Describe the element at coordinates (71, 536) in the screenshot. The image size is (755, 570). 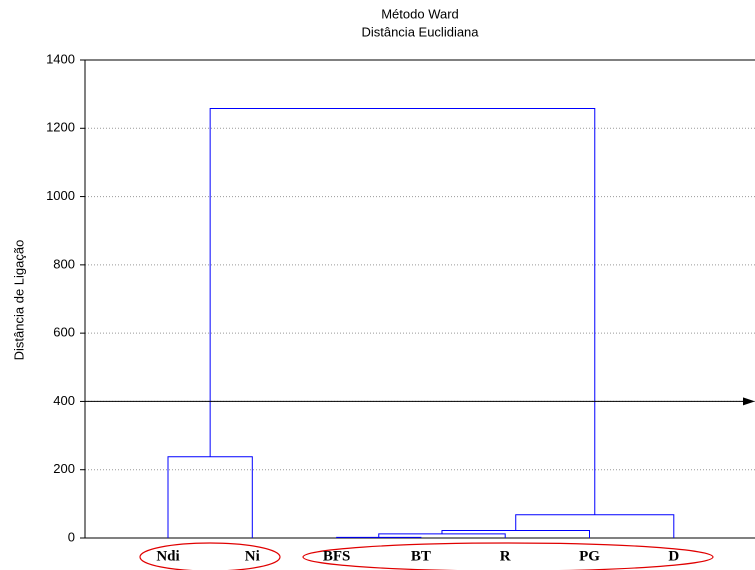
I see `y-tick-label: 0` at that location.